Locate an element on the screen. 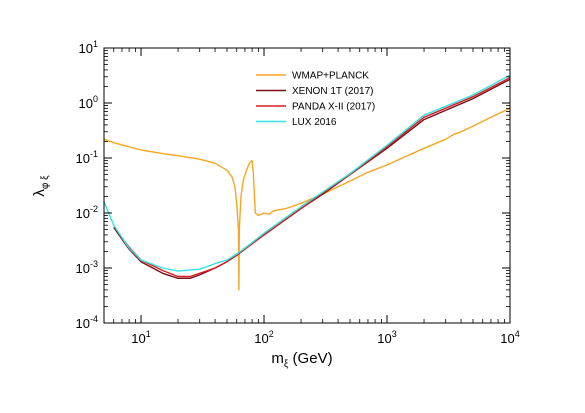 The height and width of the screenshot is (413, 585). y-tick-label: 10⁰ is located at coordinates (88, 102).